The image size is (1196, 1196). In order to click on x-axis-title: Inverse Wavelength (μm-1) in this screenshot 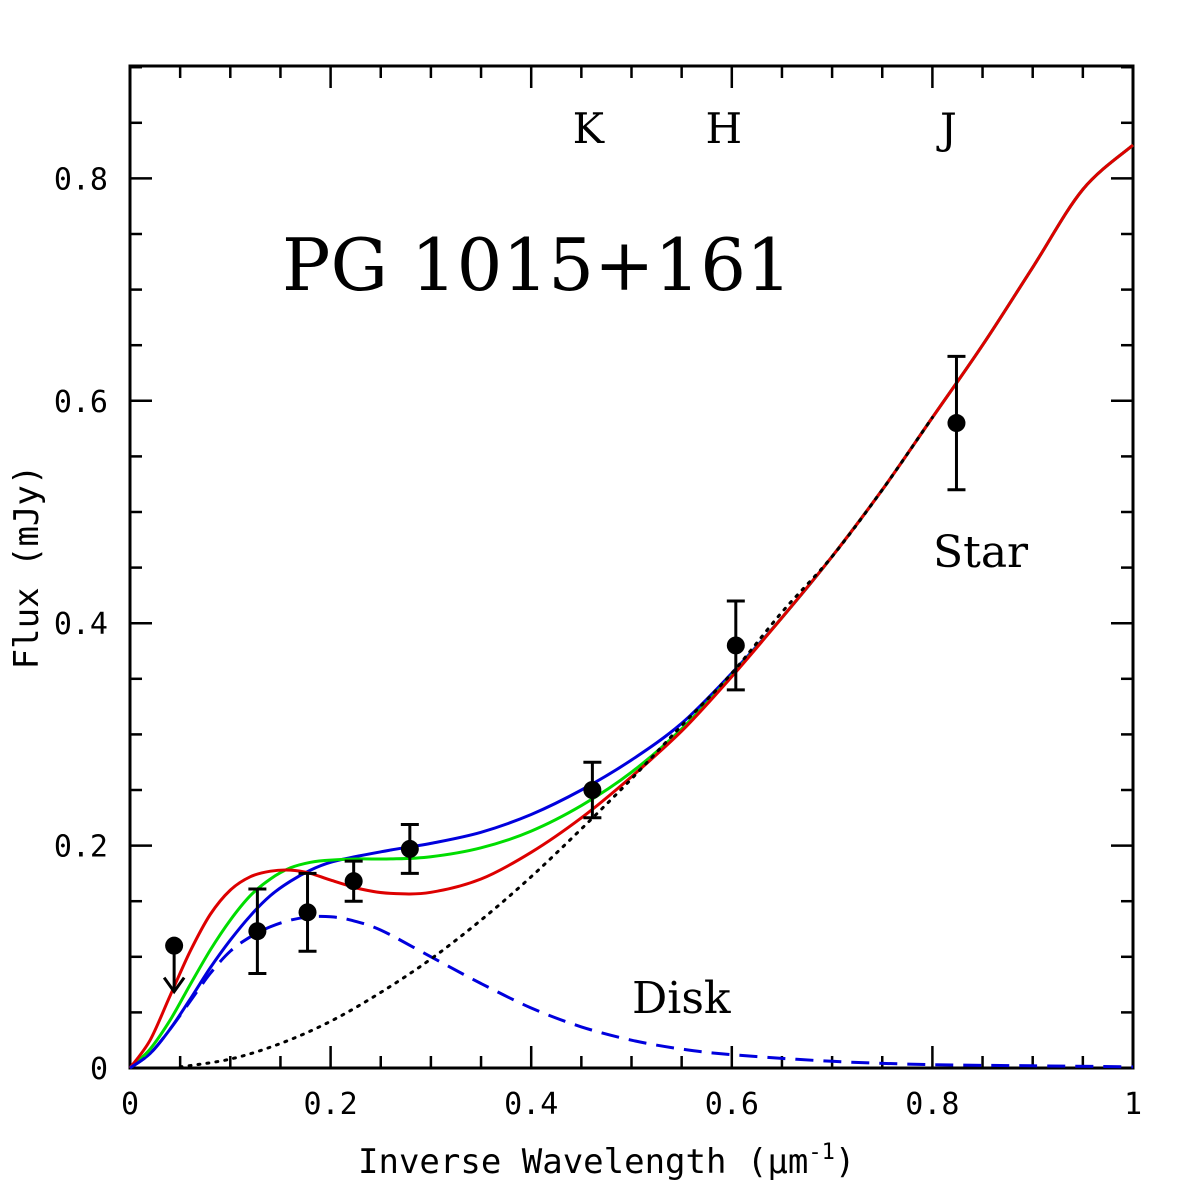, I will do `click(606, 1161)`.